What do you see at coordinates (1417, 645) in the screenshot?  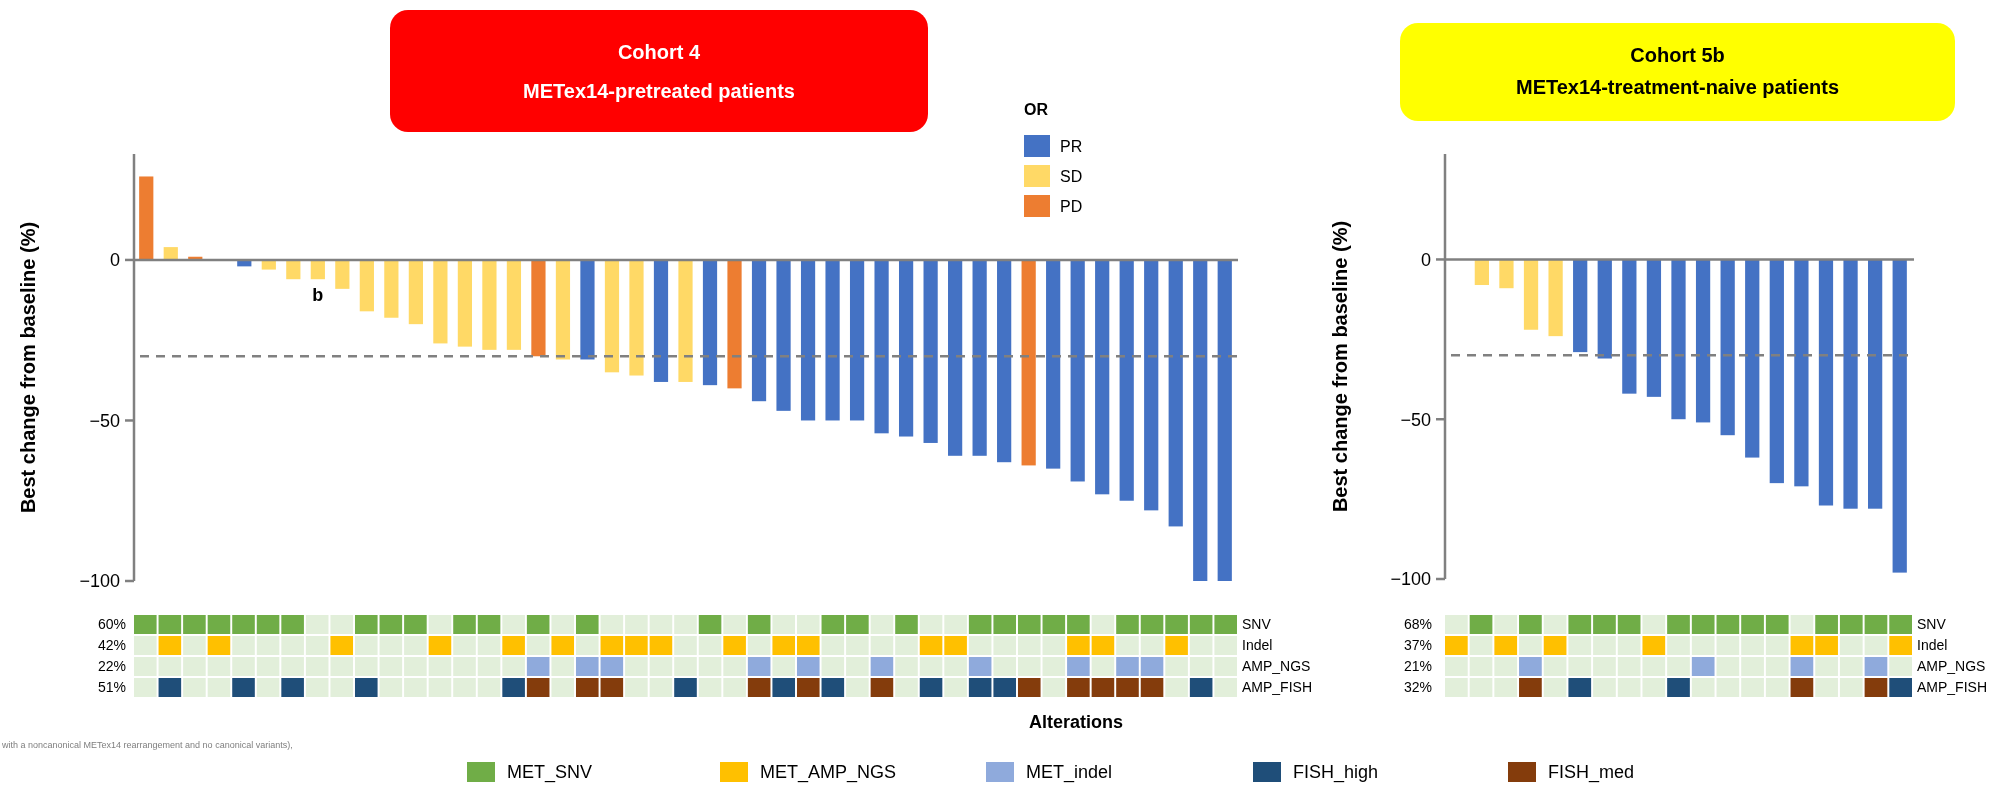 I see `y-axis-title: 37%` at bounding box center [1417, 645].